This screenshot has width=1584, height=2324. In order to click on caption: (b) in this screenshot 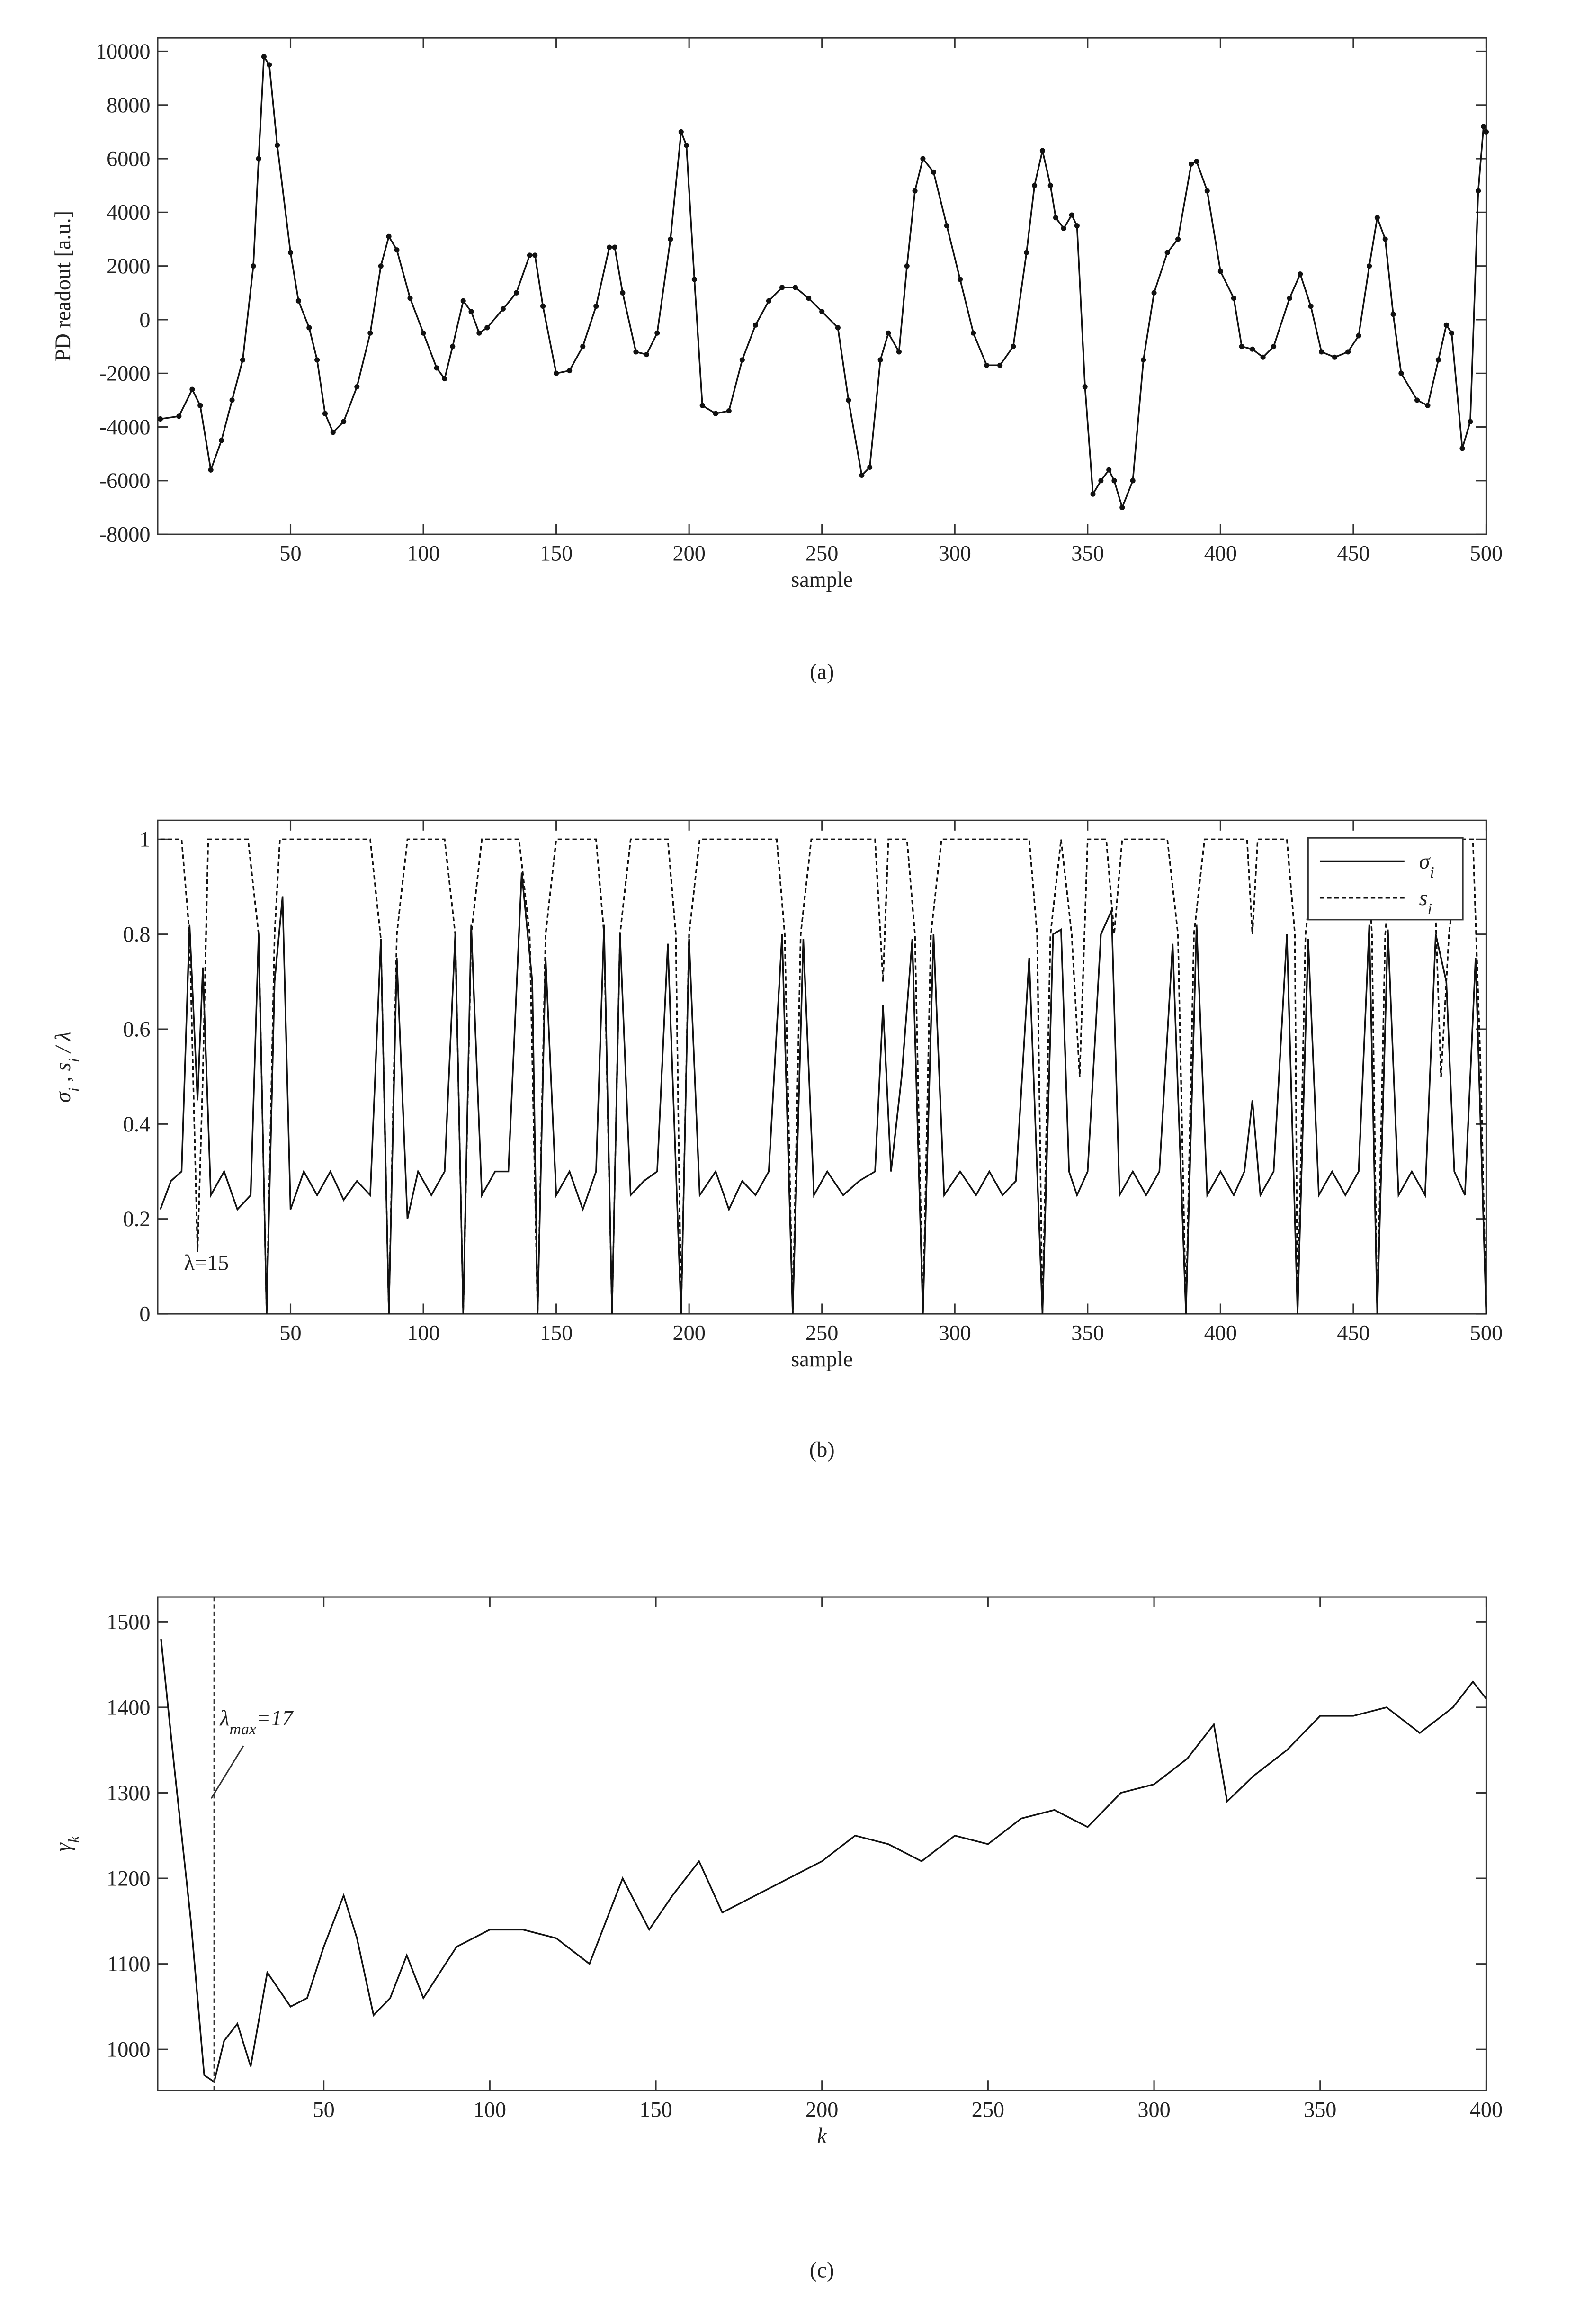, I will do `click(822, 1449)`.